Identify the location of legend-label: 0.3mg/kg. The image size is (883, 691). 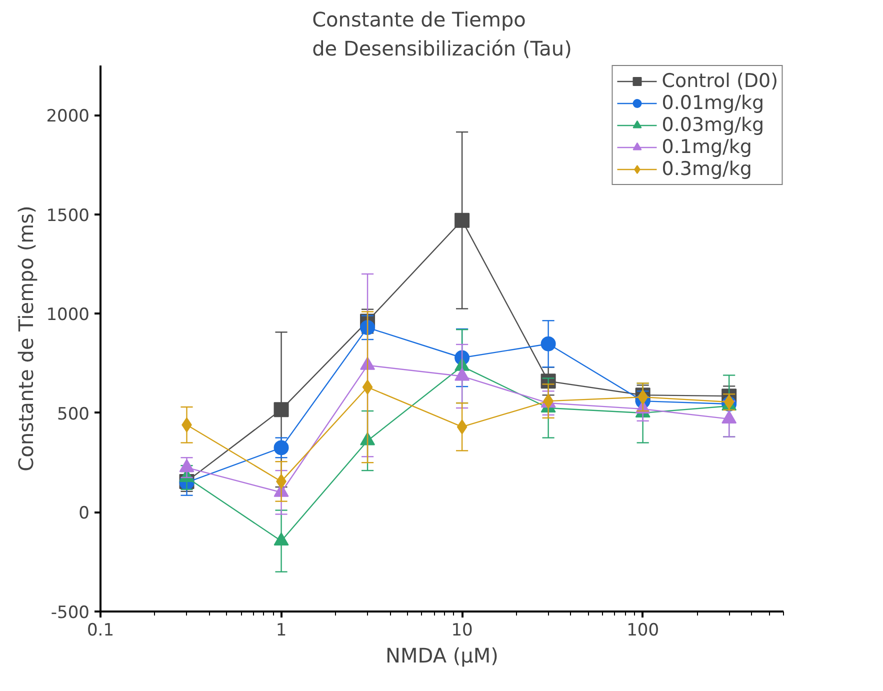
(707, 169).